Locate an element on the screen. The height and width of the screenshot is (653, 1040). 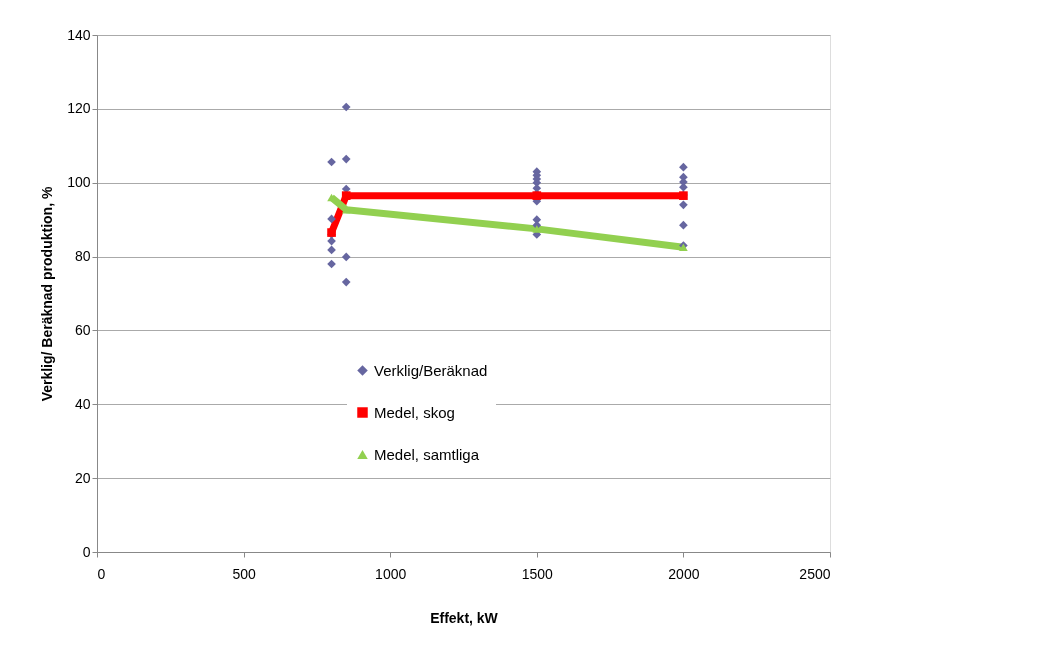
legend-label: Medel, samtliga is located at coordinates (427, 454).